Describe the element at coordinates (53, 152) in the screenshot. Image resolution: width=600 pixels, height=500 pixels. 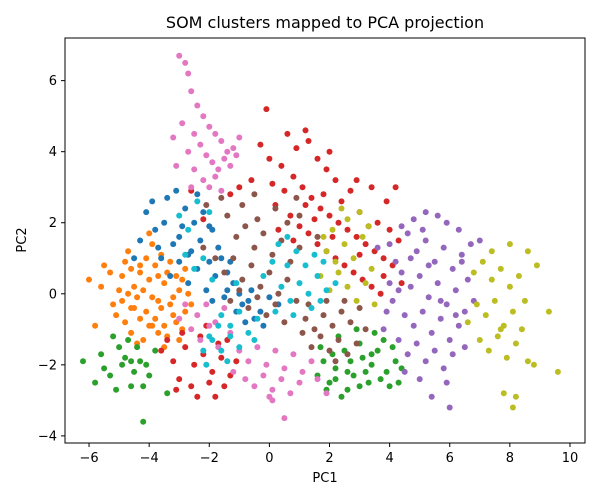
I see `y-tick-label: 4` at that location.